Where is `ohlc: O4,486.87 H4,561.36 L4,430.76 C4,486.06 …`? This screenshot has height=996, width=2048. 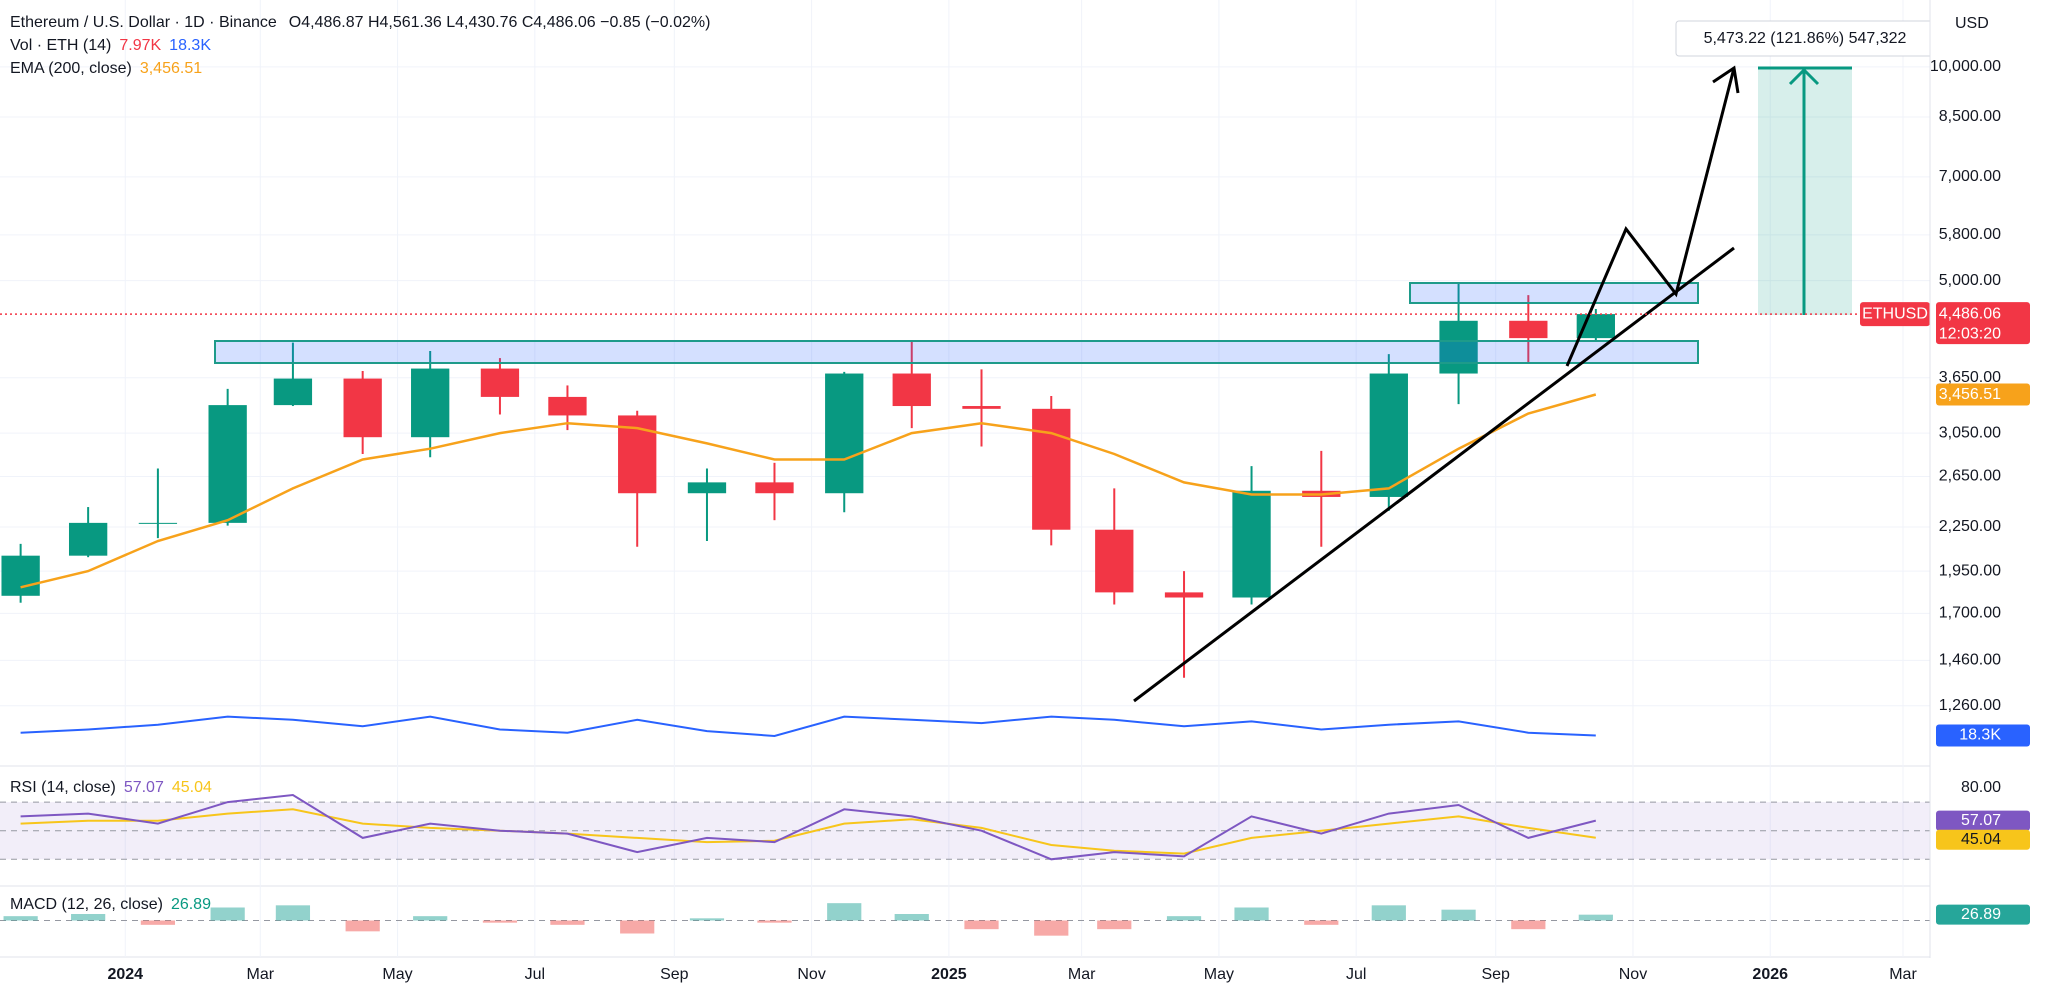
ohlc: O4,486.87 H4,561.36 L4,430.76 C4,486.06 … is located at coordinates (500, 22).